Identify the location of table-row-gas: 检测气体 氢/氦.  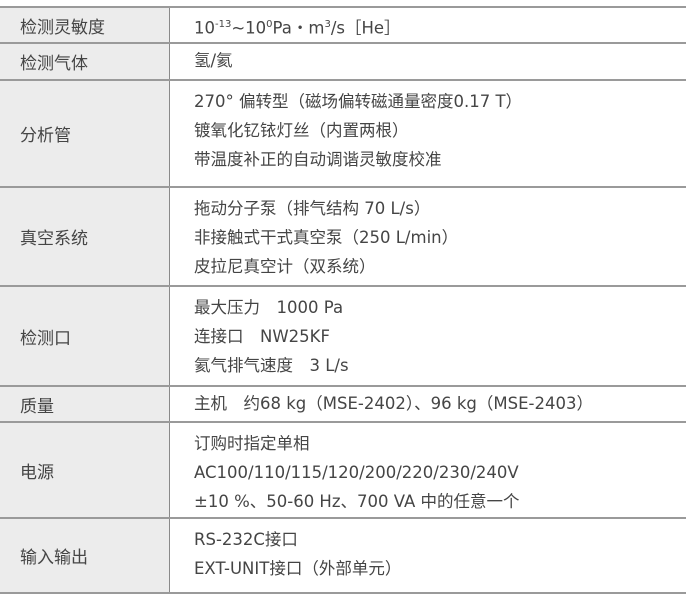
(343, 62).